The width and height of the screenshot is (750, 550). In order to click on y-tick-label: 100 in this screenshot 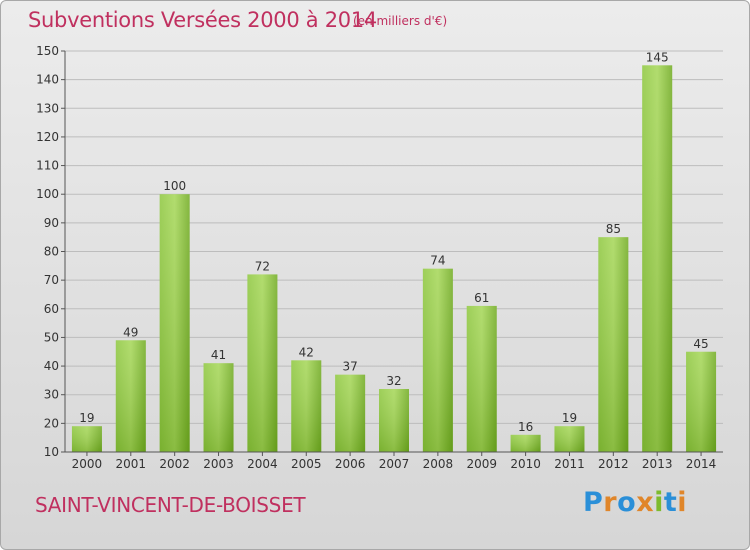, I will do `click(47, 194)`.